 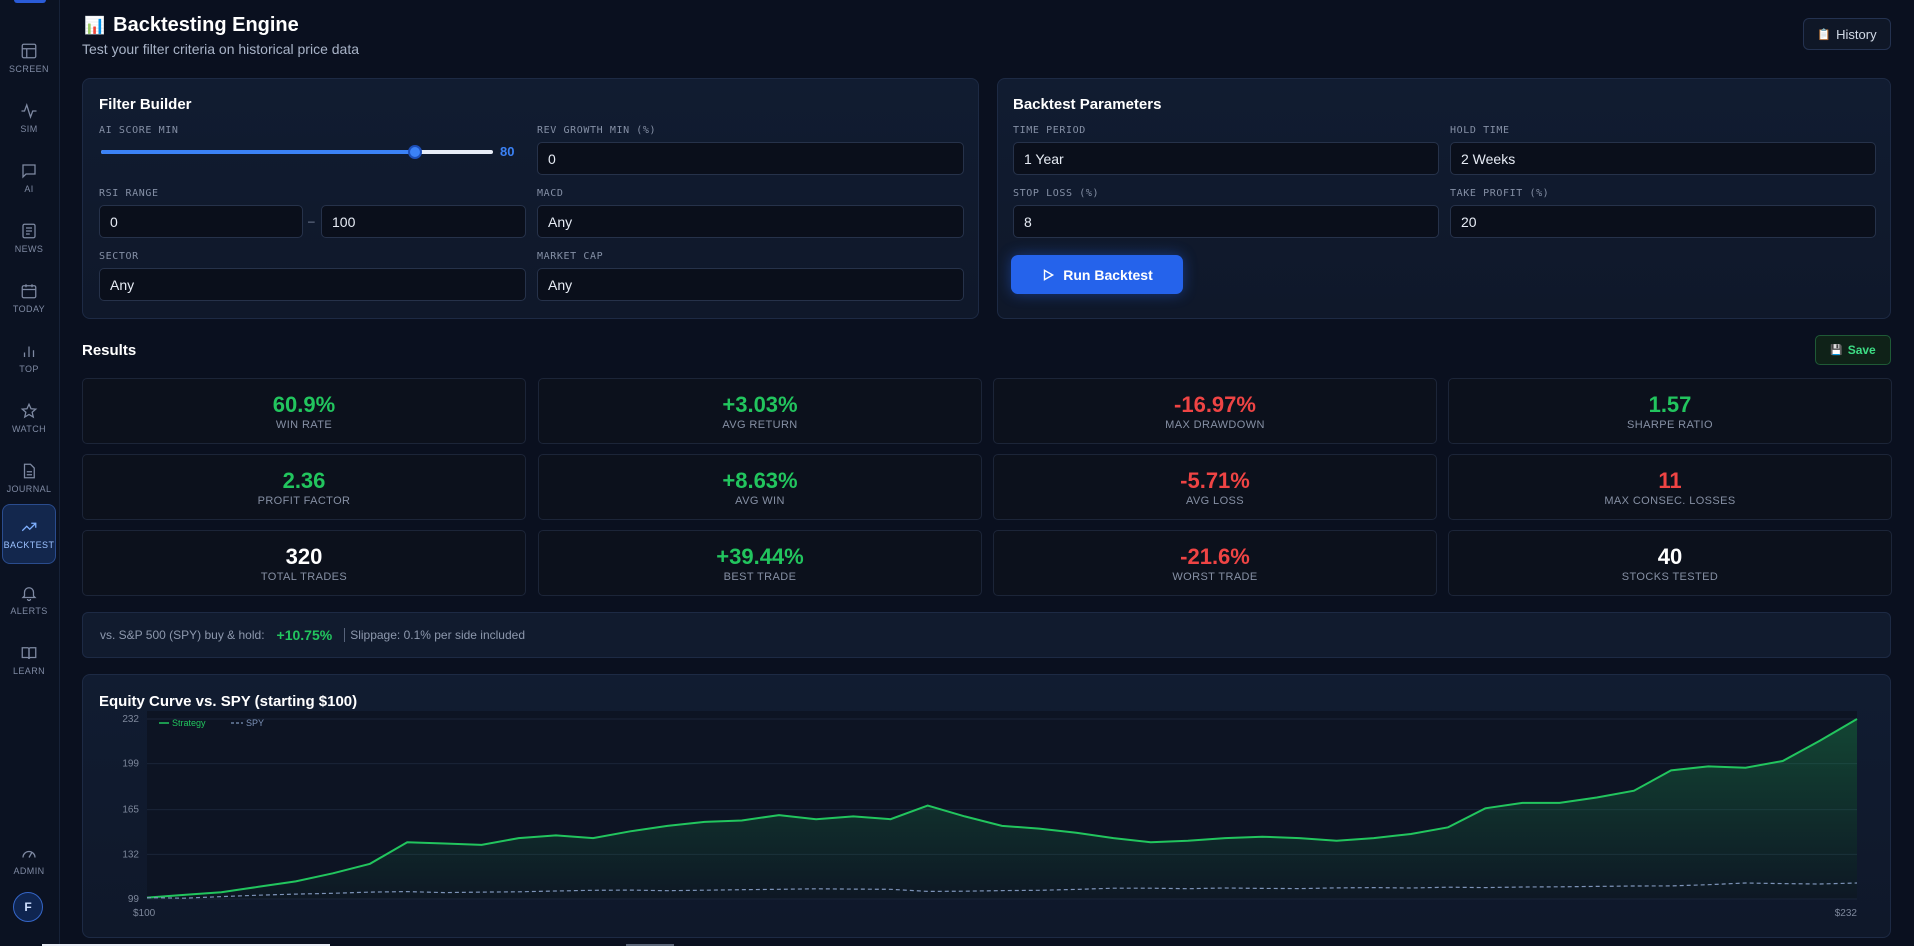 What do you see at coordinates (304, 424) in the screenshot?
I see `stat-label: WIN RATE` at bounding box center [304, 424].